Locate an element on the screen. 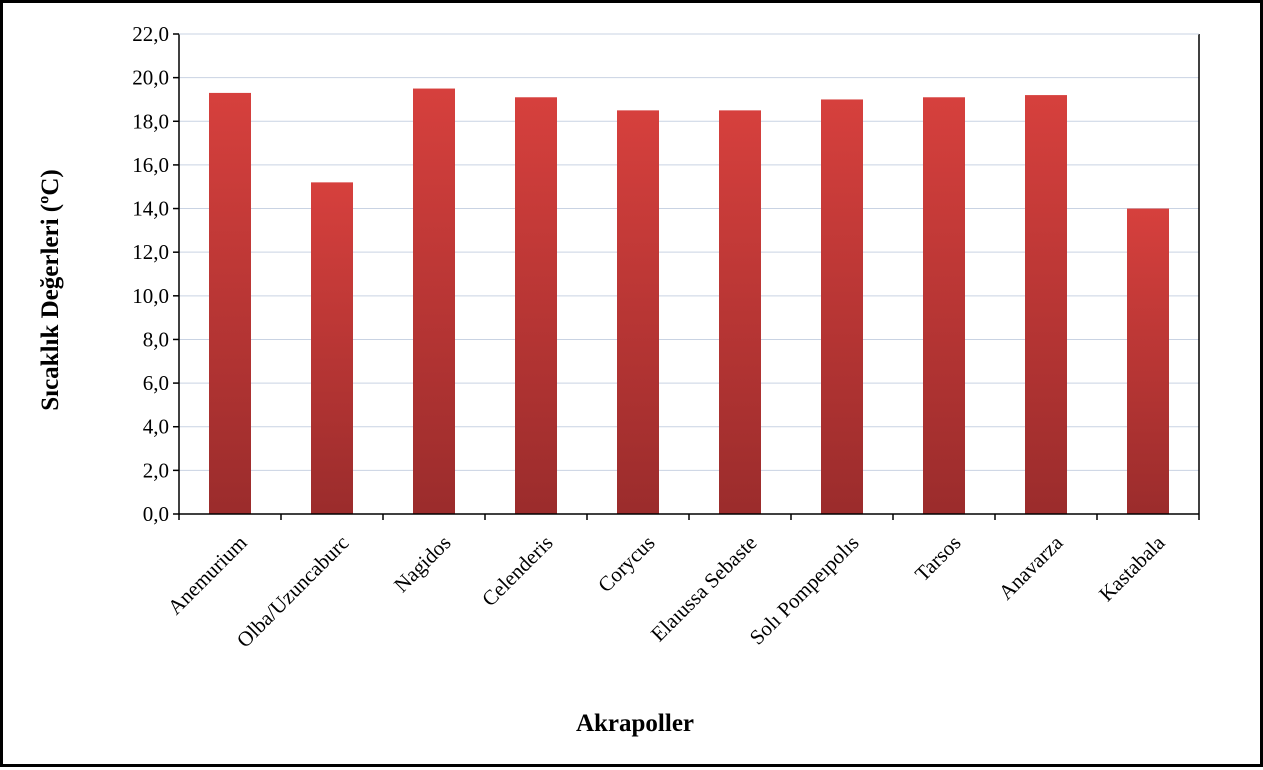 The height and width of the screenshot is (770, 1263). x-tick-label: Kastabala is located at coordinates (1132, 568).